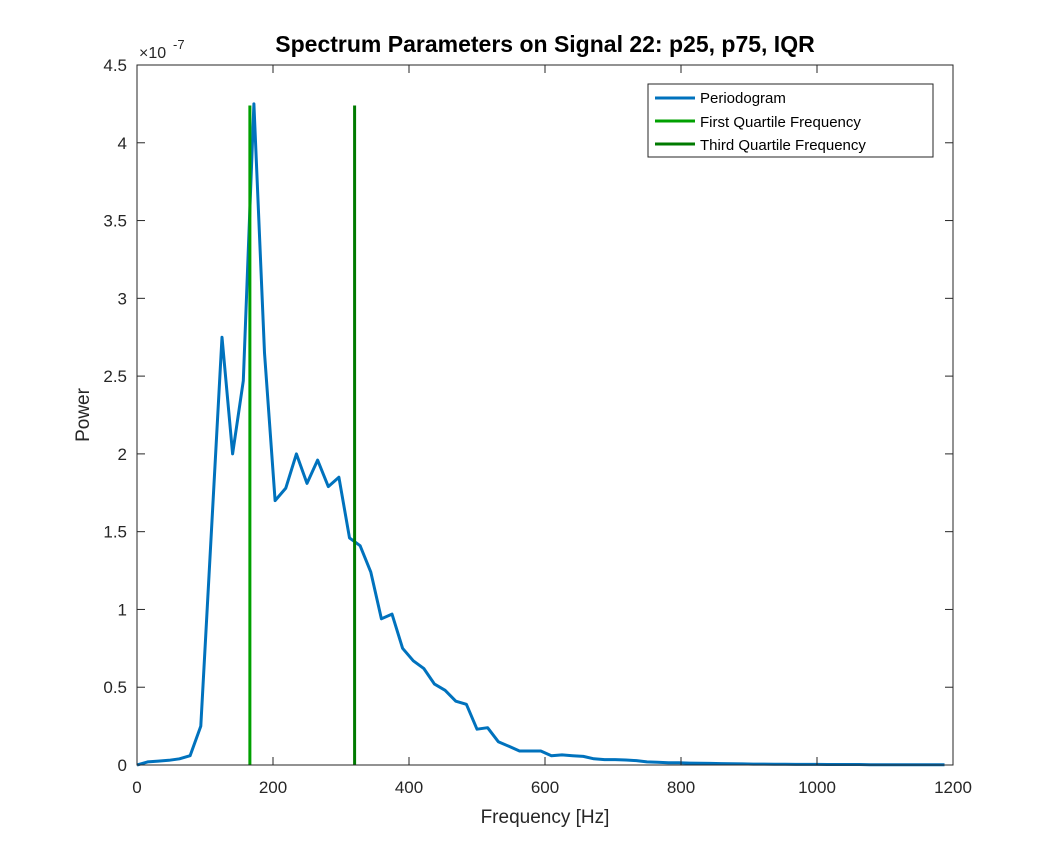 The height and width of the screenshot is (860, 1053). What do you see at coordinates (122, 143) in the screenshot?
I see `y-tick-label: 4` at bounding box center [122, 143].